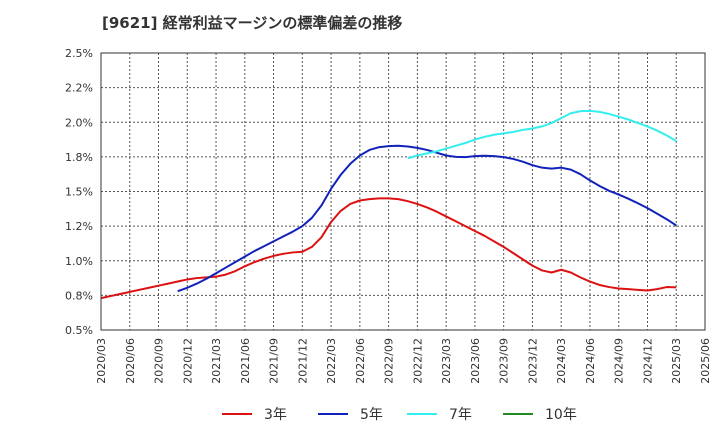  I want to click on x-tick-label: 2021/09, so click(274, 361).